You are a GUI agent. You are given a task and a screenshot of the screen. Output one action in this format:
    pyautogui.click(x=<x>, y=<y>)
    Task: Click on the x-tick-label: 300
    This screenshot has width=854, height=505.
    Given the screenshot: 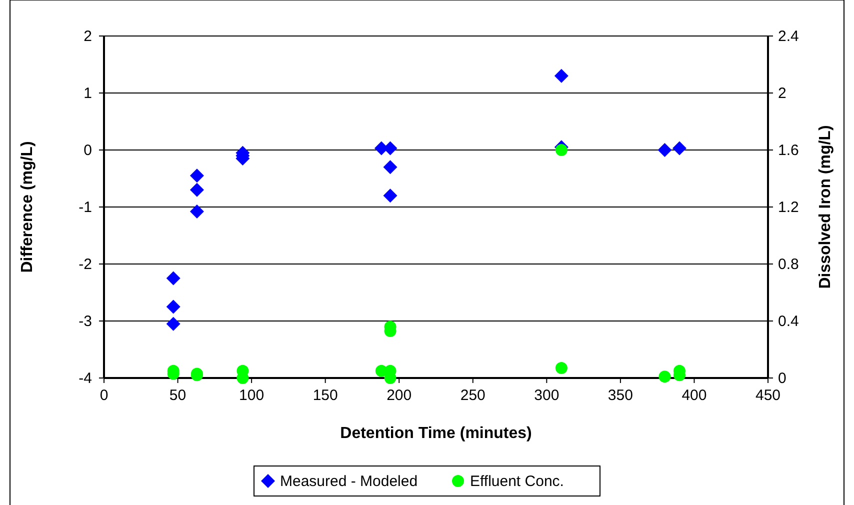 What is the action you would take?
    pyautogui.click(x=547, y=395)
    